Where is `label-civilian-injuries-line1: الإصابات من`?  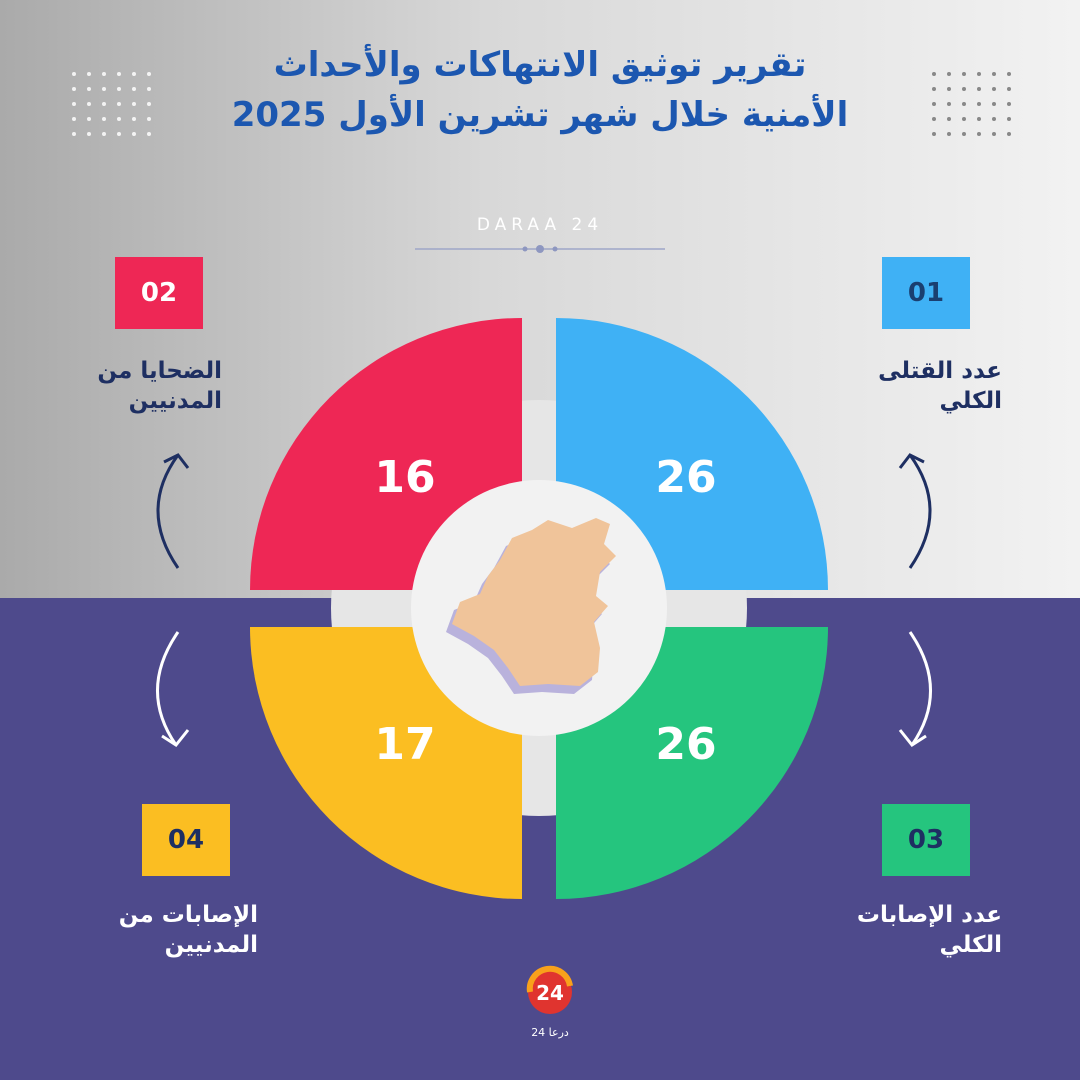 label-civilian-injuries-line1: الإصابات من is located at coordinates (188, 915).